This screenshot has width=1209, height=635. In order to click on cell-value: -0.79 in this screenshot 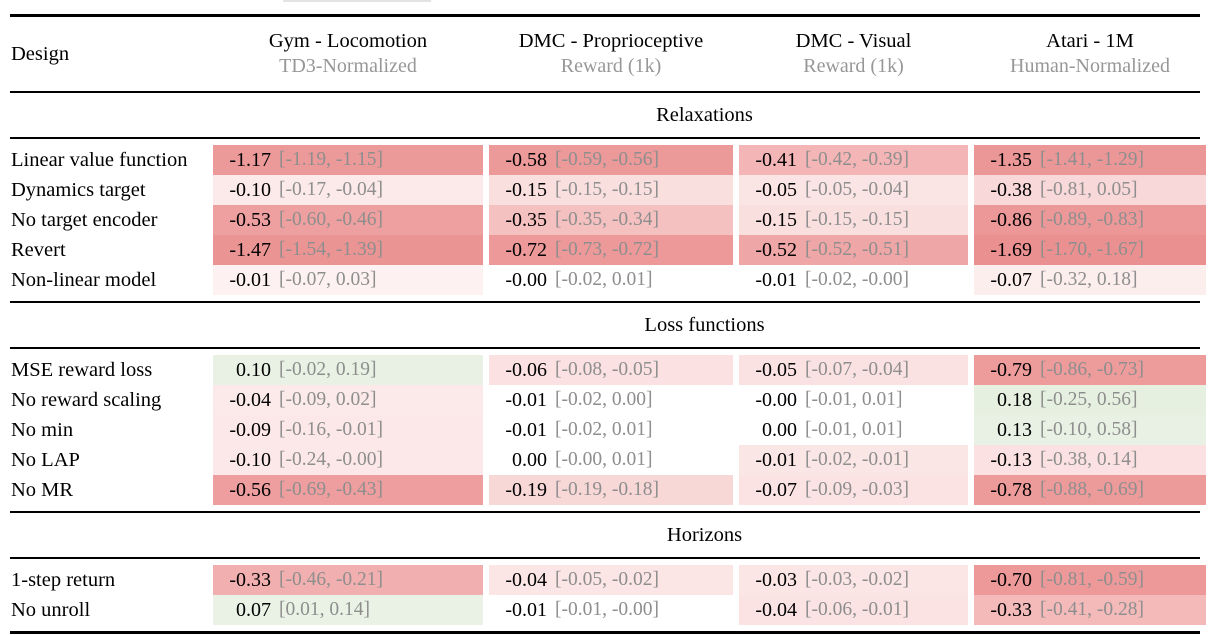, I will do `click(1011, 369)`.